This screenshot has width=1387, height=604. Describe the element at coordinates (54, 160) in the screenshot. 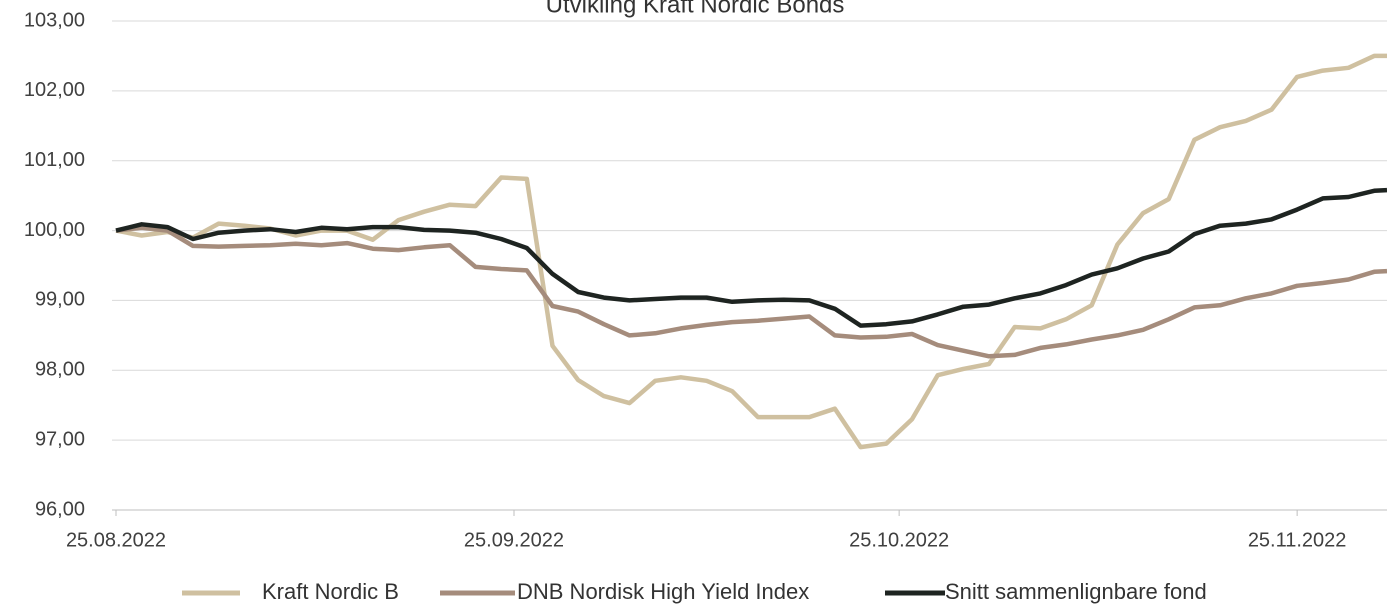

I see `y-tick-label: 101,00` at that location.